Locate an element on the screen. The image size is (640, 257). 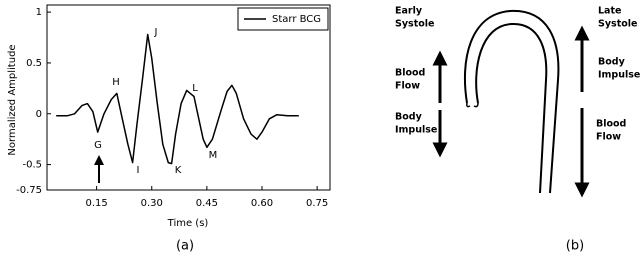
y-axis-label: Normalized Amplitude is located at coordinates (12, 99).